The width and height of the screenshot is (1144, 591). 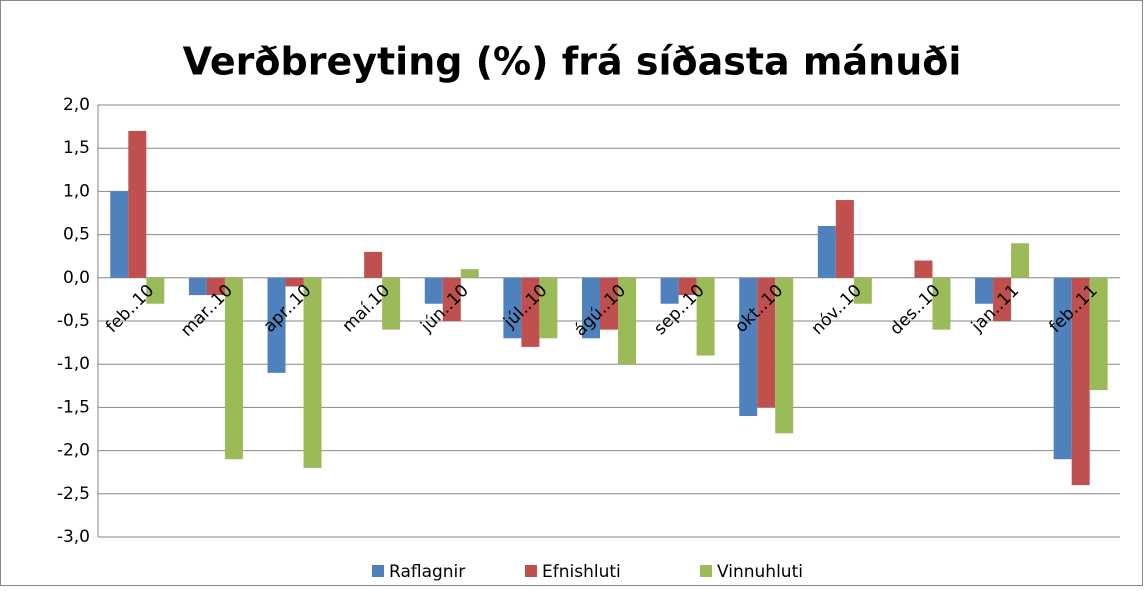 I want to click on y-tick-label: -3,0, so click(x=73, y=537).